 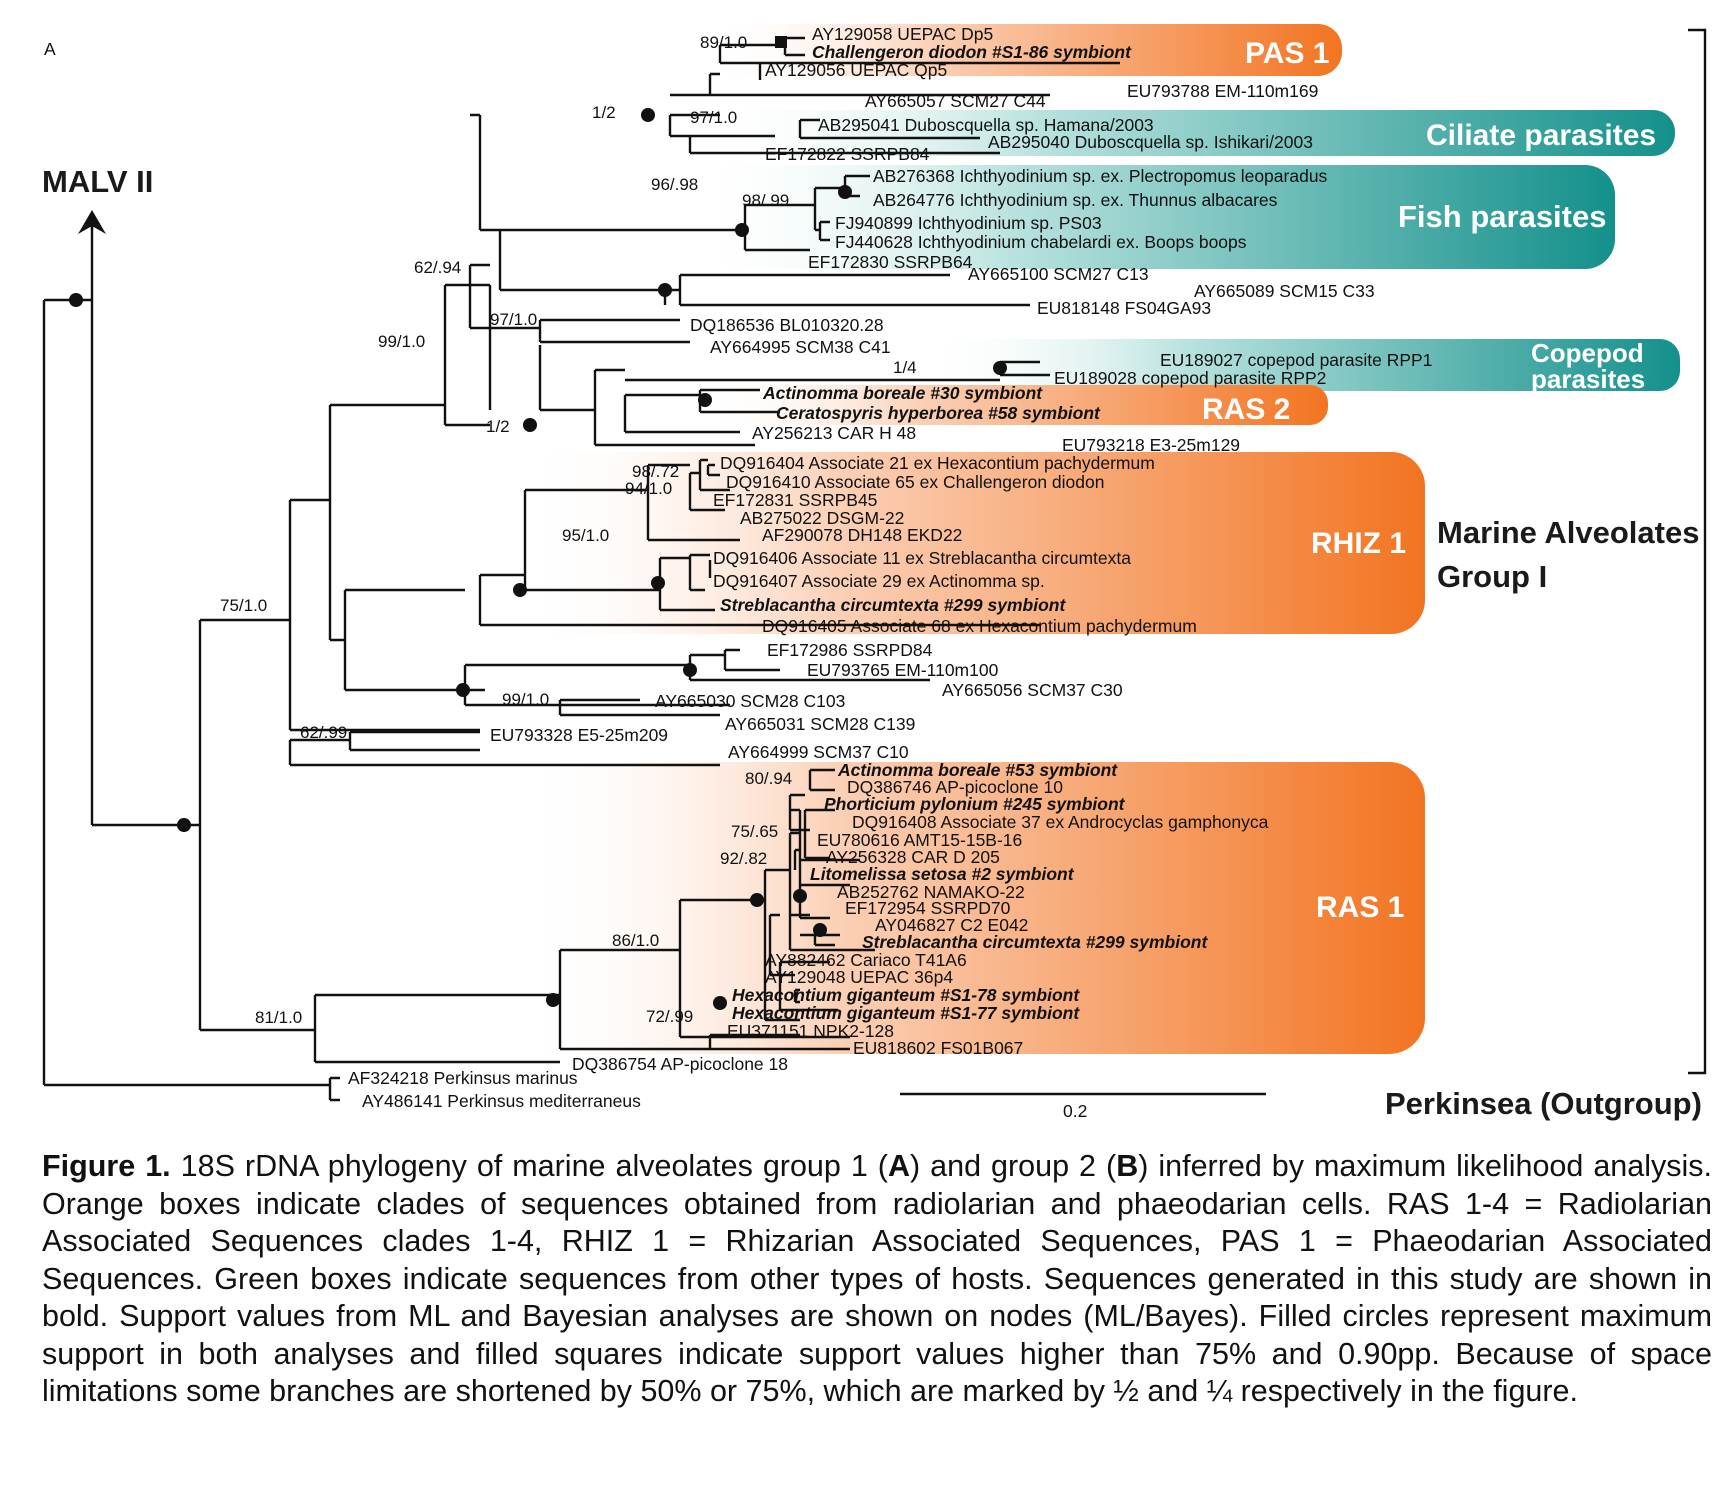 What do you see at coordinates (674, 184) in the screenshot?
I see `support-value: 96/.98` at bounding box center [674, 184].